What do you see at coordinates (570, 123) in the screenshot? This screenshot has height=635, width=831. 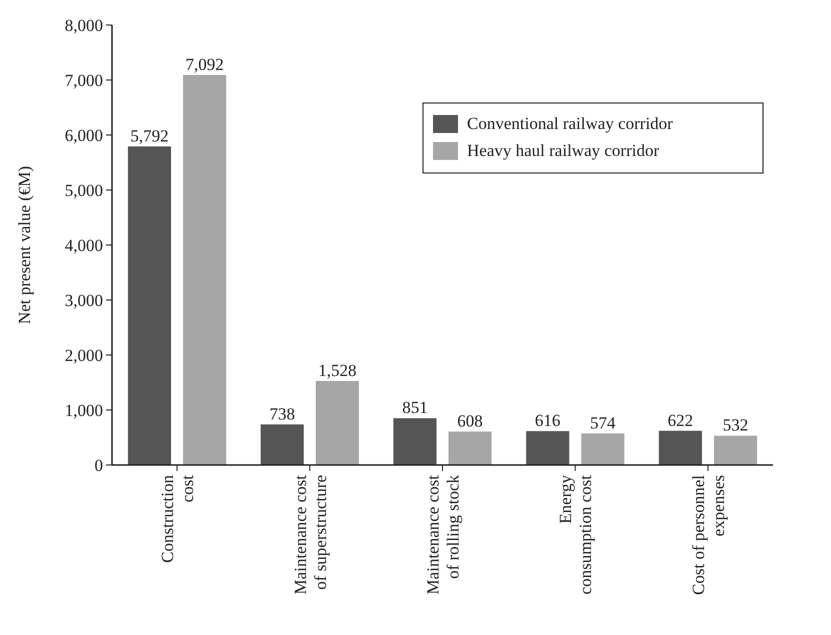 I see `legend-label: Conventional railway corridor` at bounding box center [570, 123].